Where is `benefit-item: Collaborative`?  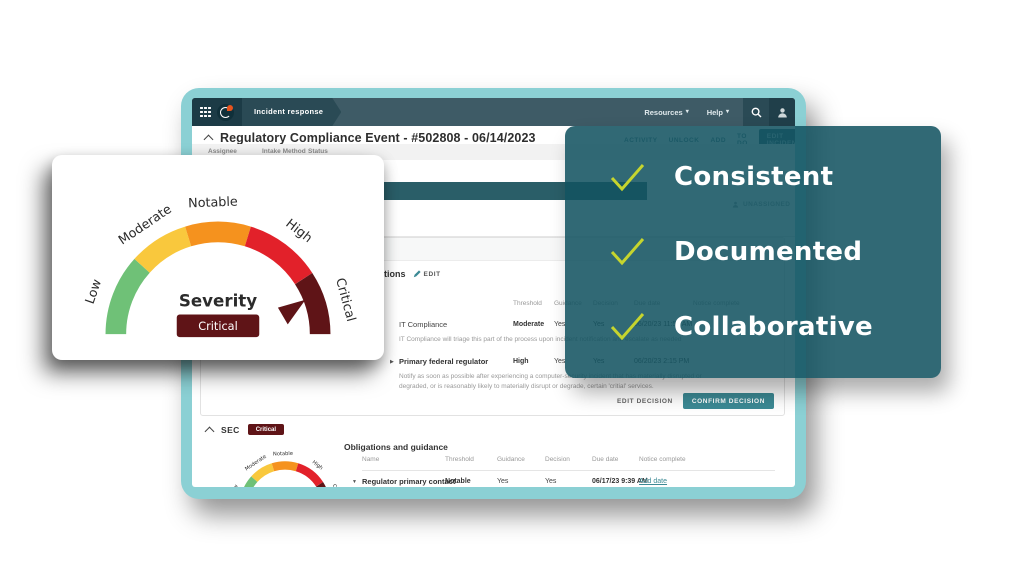
benefit-item: Collaborative is located at coordinates (775, 326).